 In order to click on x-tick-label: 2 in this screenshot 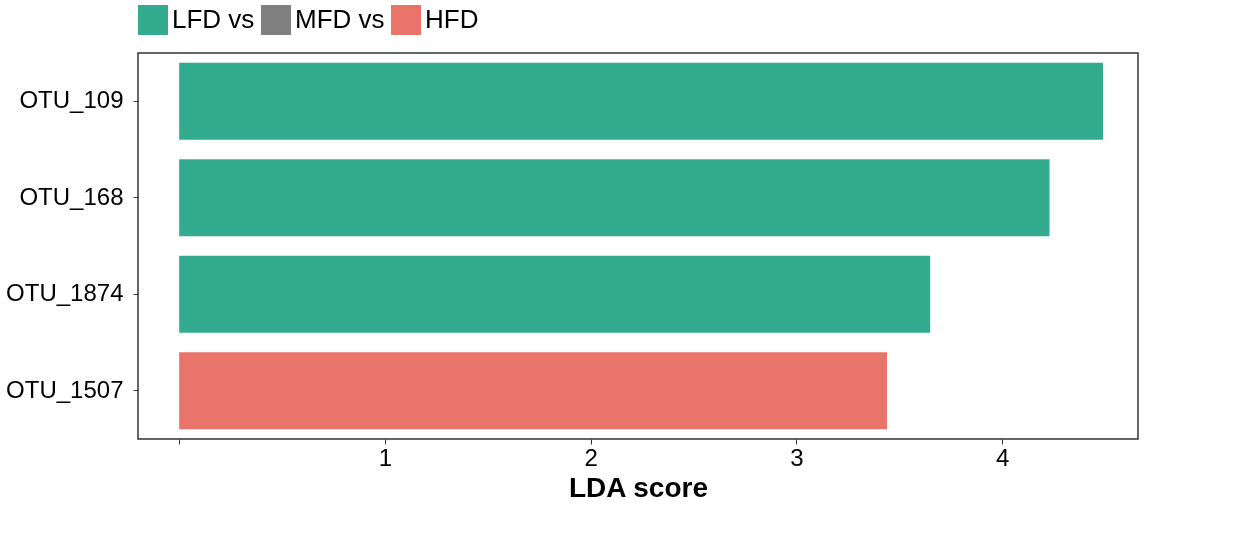, I will do `click(591, 457)`.